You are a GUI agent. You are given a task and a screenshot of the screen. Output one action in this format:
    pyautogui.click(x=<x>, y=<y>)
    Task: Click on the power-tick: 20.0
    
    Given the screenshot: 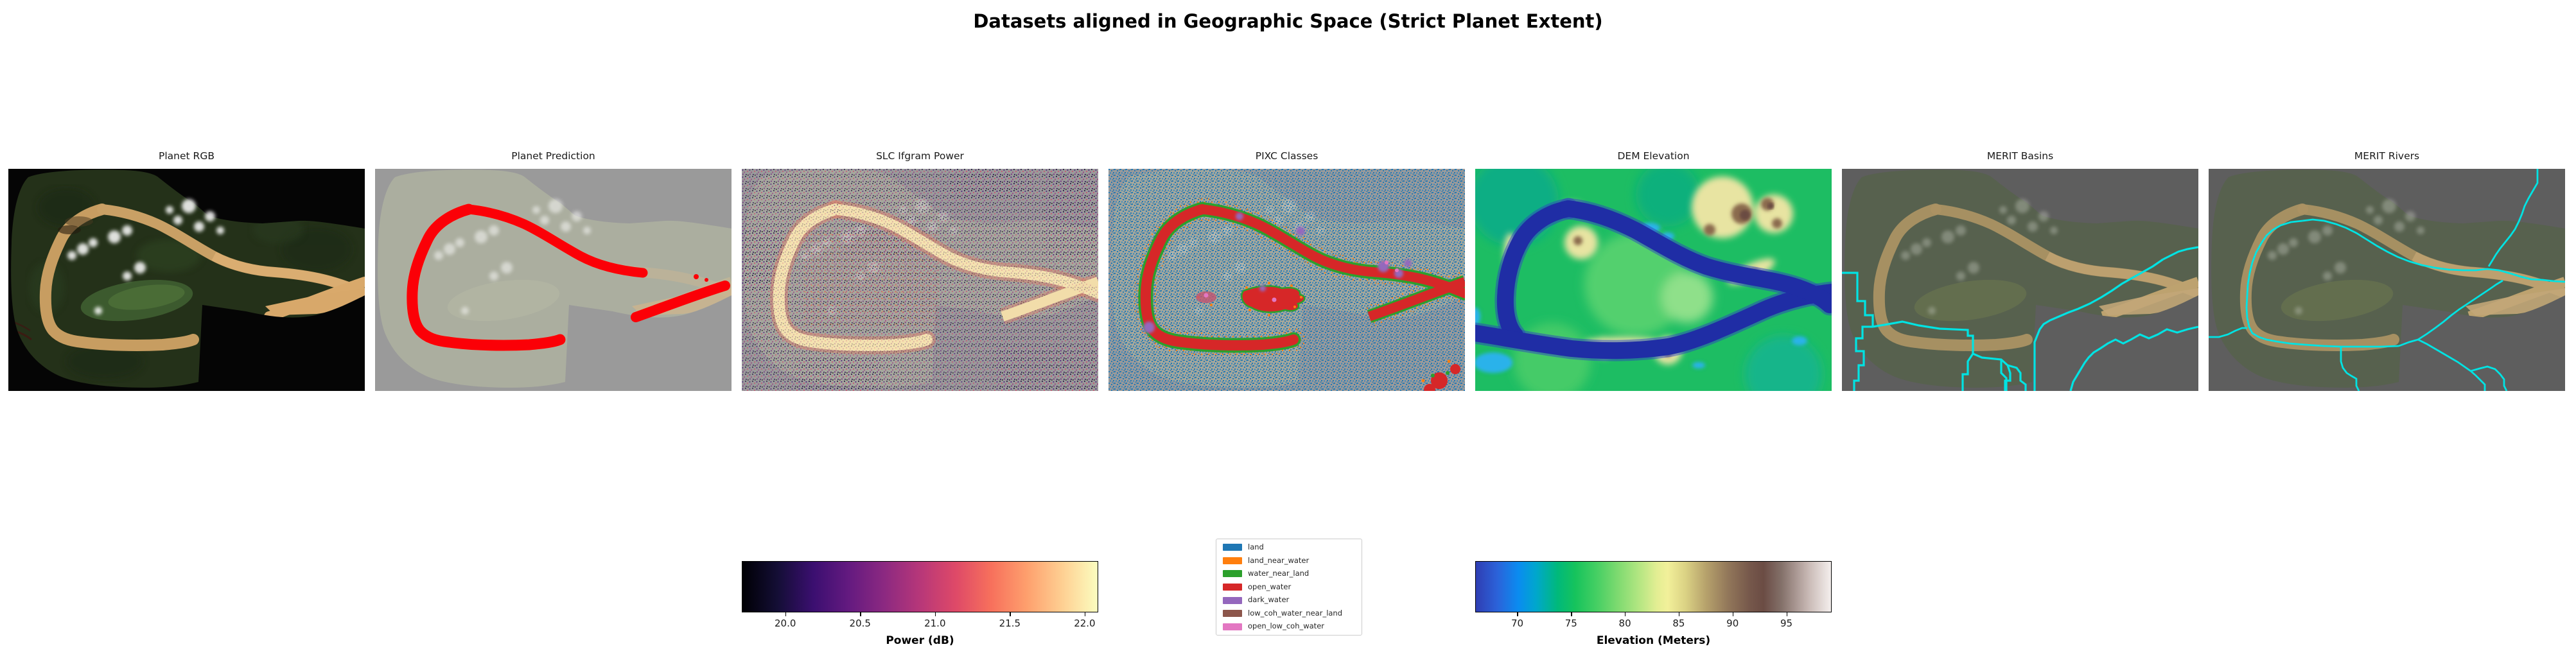 What is the action you would take?
    pyautogui.click(x=786, y=624)
    